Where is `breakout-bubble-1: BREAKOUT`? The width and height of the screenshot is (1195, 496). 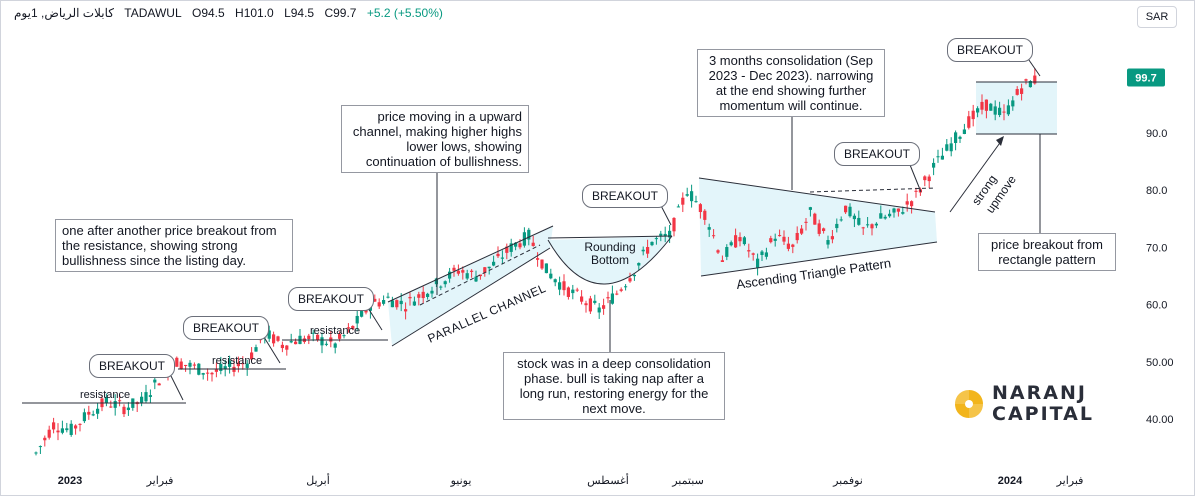
breakout-bubble-1: BREAKOUT is located at coordinates (132, 366).